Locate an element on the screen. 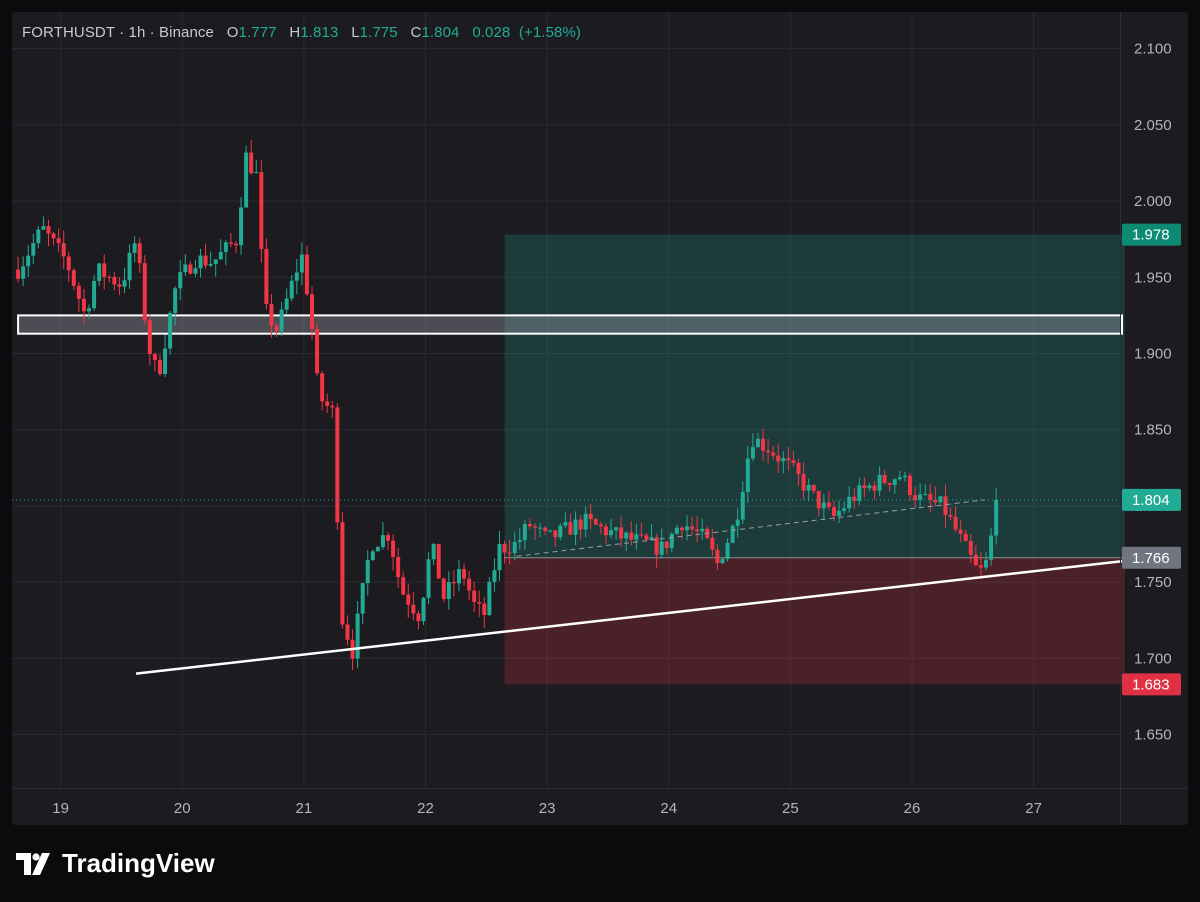  x-tick-label: 23 is located at coordinates (547, 808).